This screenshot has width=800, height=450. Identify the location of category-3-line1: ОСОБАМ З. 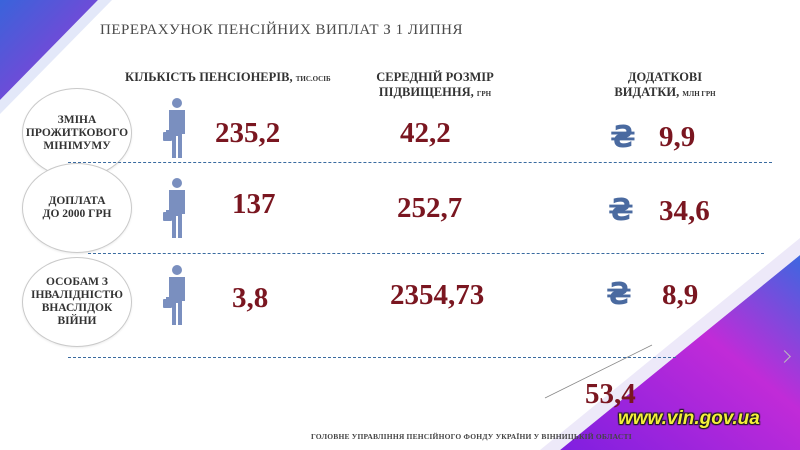
(77, 282).